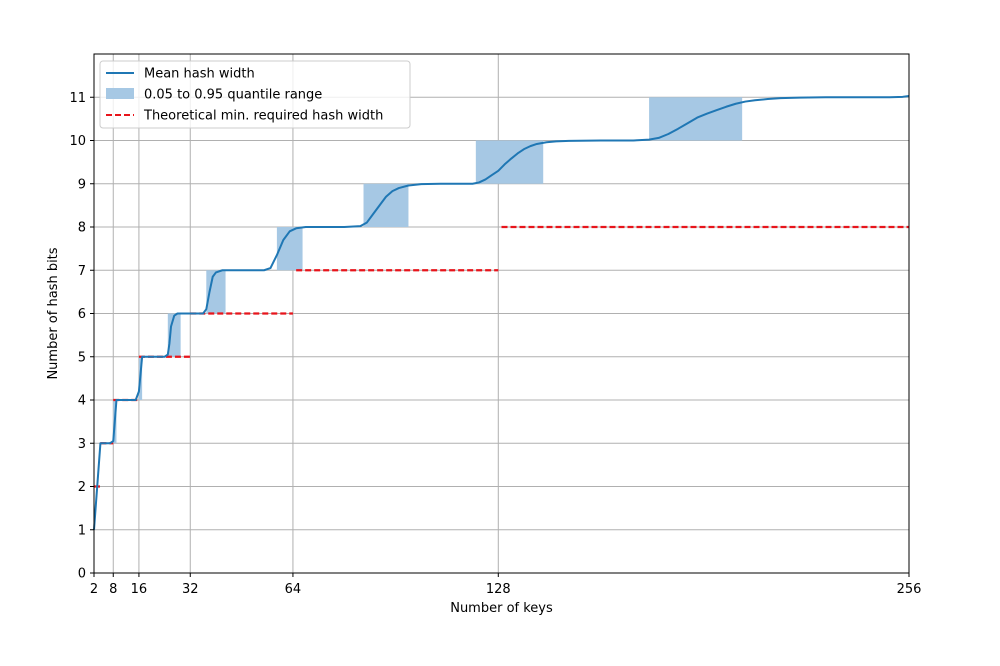 Image resolution: width=1000 pixels, height=666 pixels. What do you see at coordinates (501, 608) in the screenshot?
I see `x-axis-label: Number of keys` at bounding box center [501, 608].